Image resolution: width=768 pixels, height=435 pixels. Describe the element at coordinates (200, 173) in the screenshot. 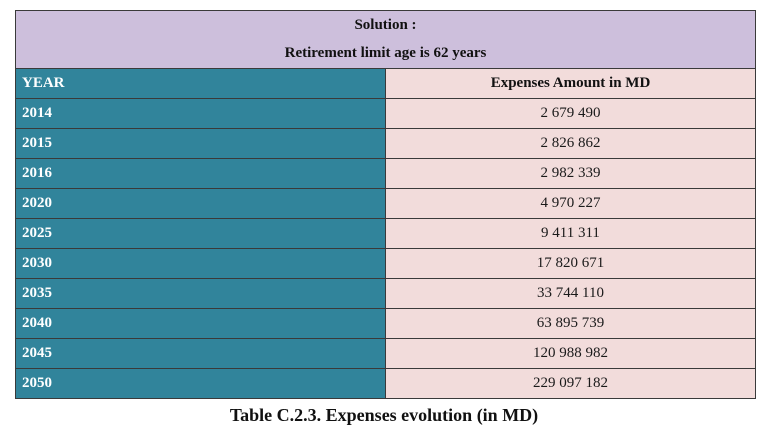

I see `year-cell: 2016` at that location.